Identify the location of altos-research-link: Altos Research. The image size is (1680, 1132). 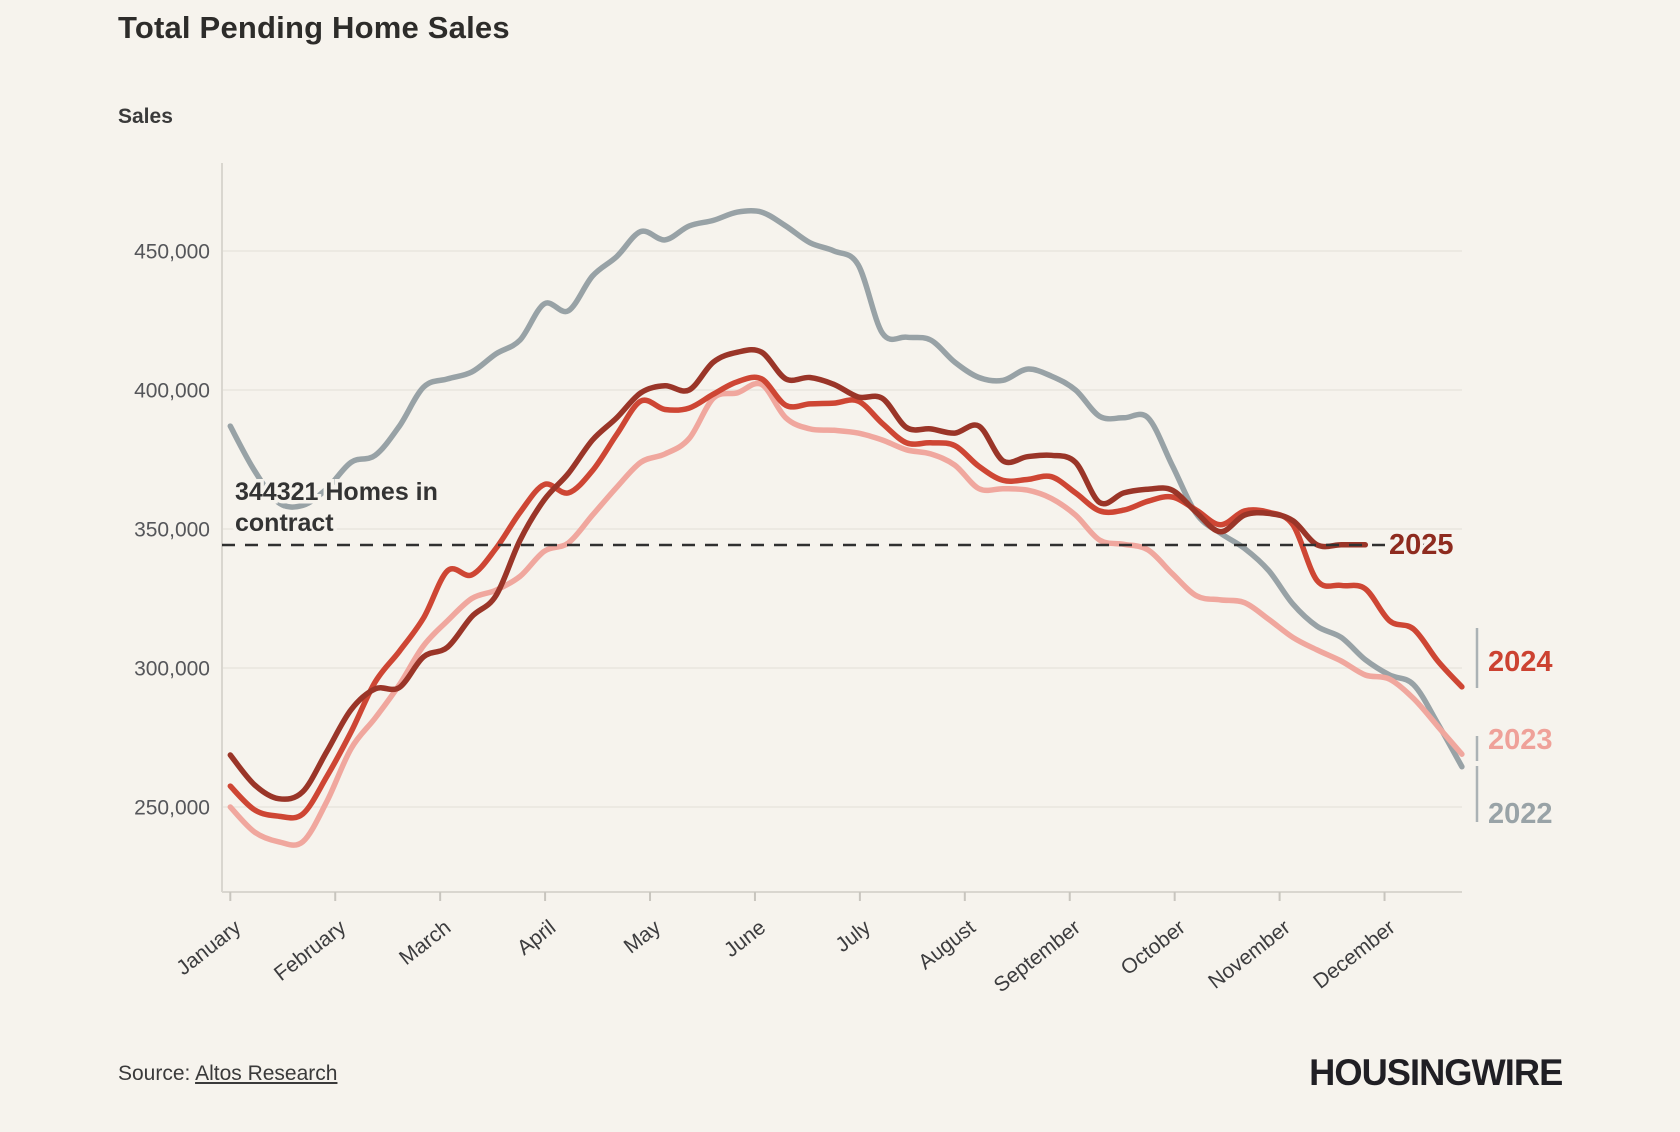
(266, 1073).